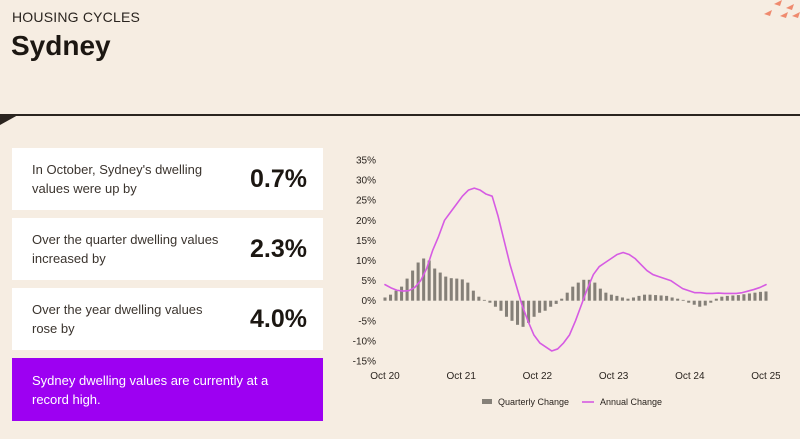  I want to click on stat-text-annual: Over the year dwelling values rose by, so click(117, 319).